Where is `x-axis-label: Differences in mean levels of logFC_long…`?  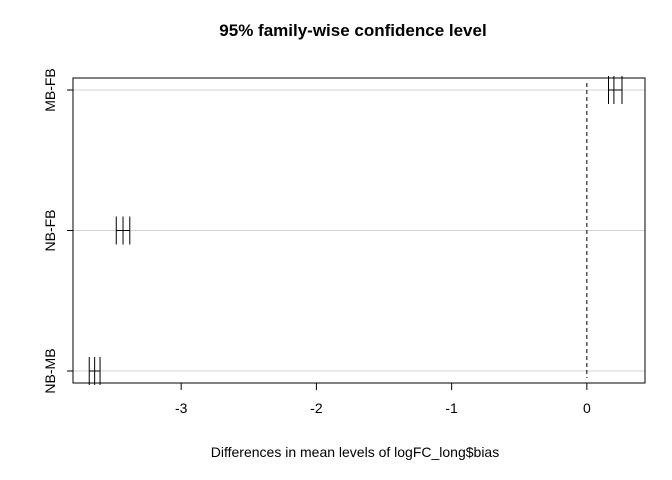
x-axis-label: Differences in mean levels of logFC_long… is located at coordinates (355, 452).